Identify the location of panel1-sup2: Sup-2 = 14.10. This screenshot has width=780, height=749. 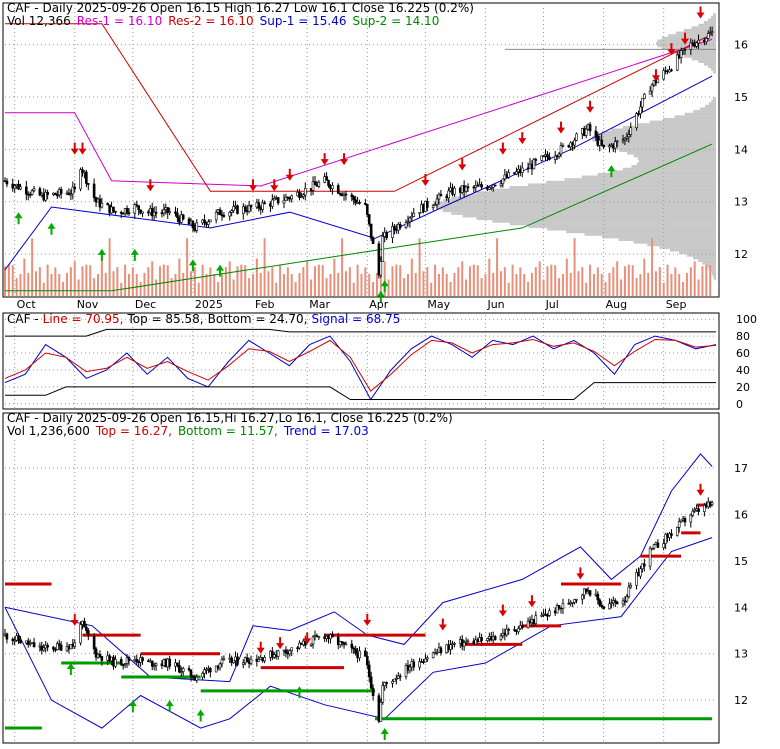
(395, 21).